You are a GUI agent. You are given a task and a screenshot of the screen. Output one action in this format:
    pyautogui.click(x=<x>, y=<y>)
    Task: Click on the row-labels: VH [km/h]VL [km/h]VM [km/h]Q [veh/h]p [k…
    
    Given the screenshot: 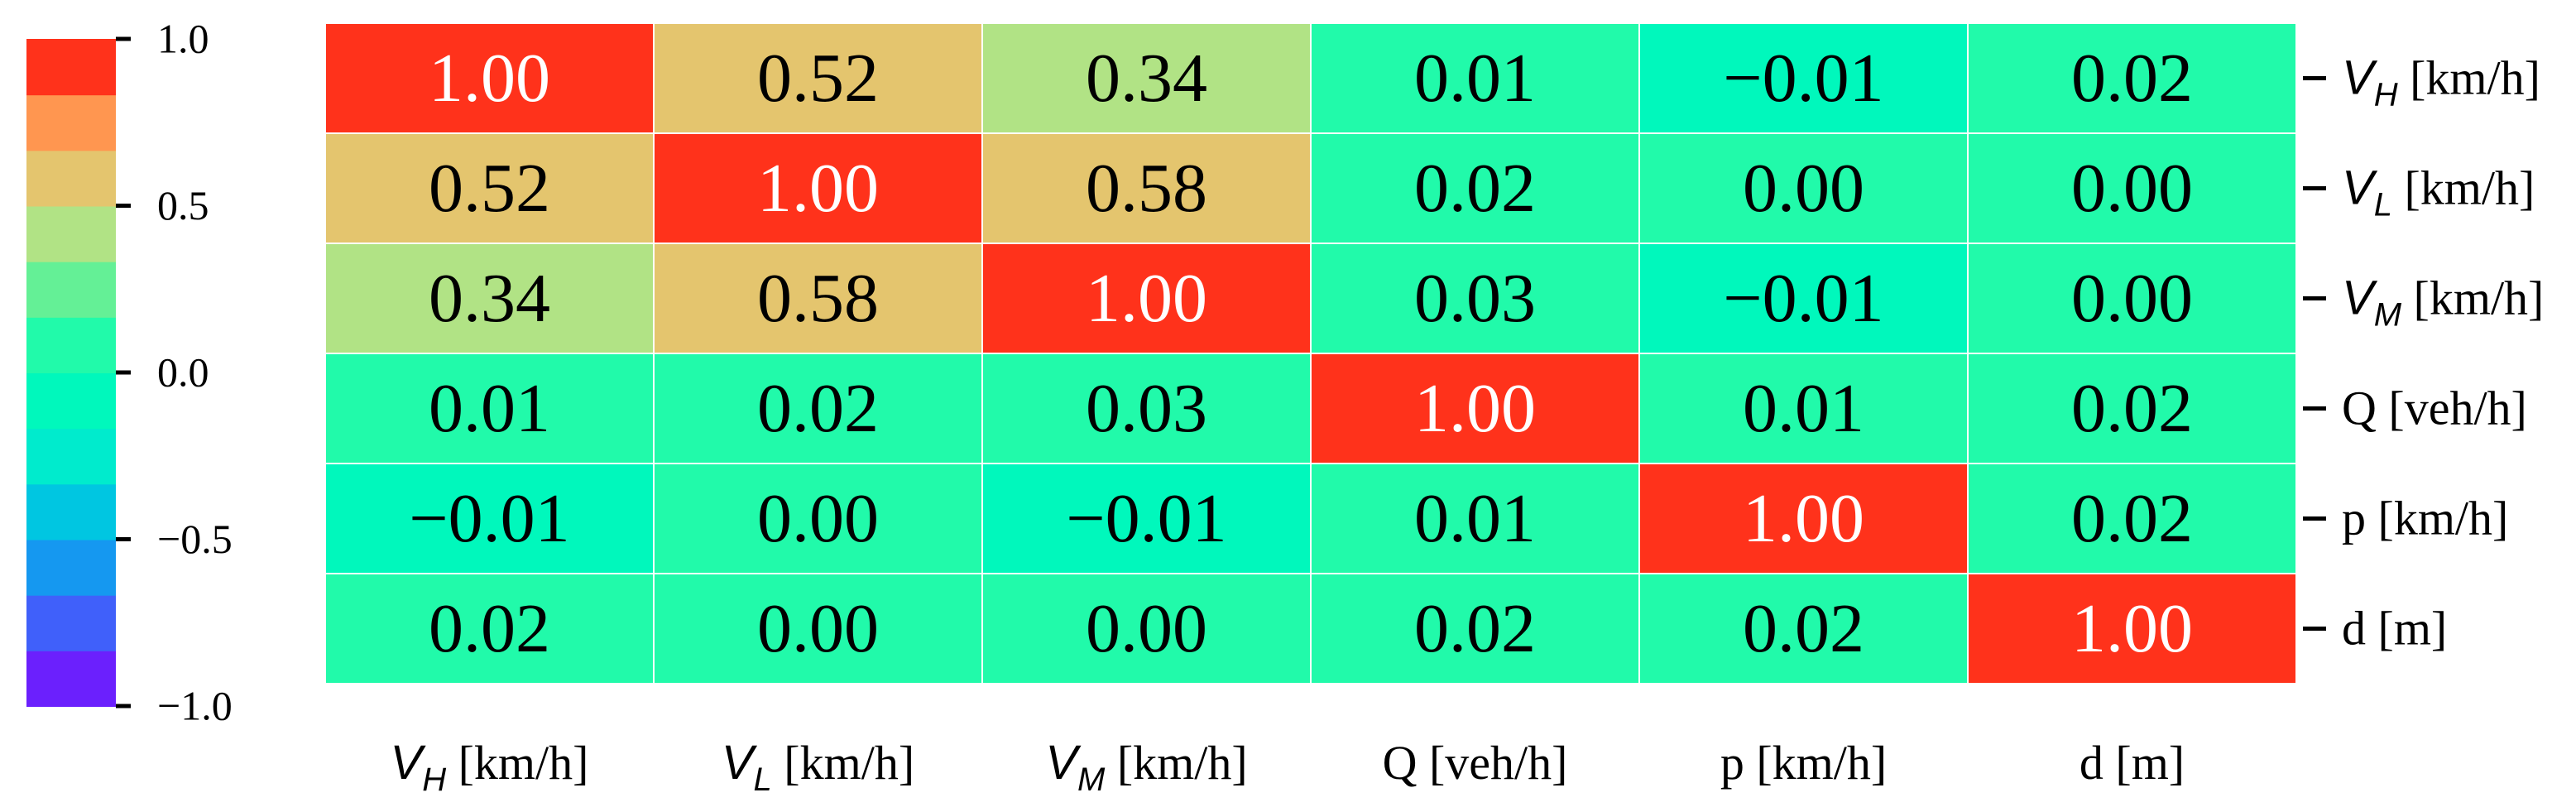 What is the action you would take?
    pyautogui.click(x=2424, y=354)
    